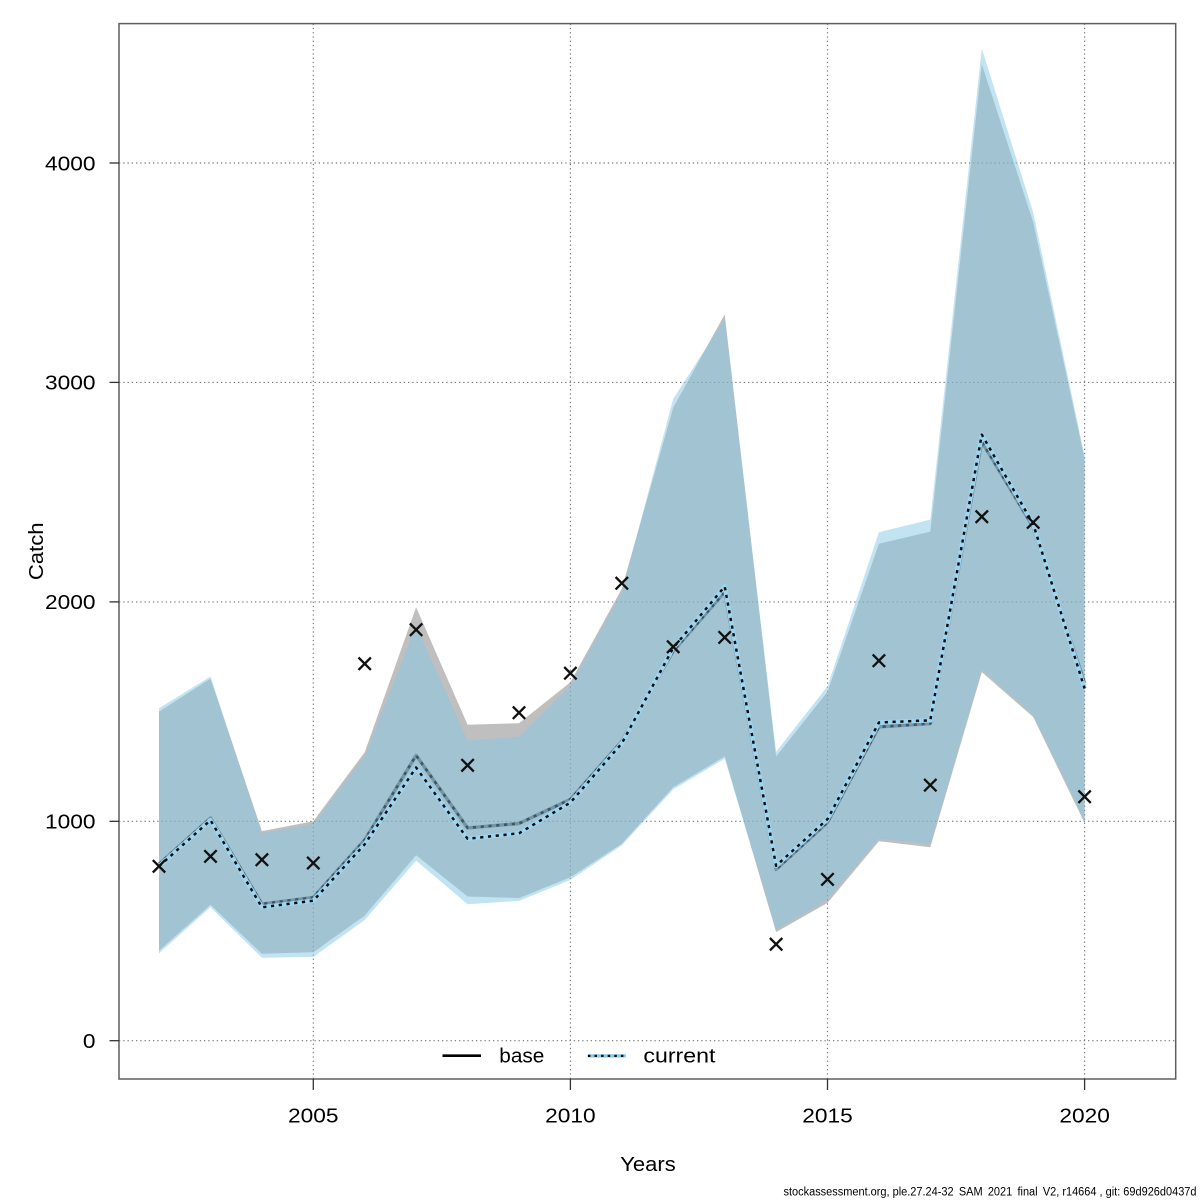 The height and width of the screenshot is (1200, 1200). Describe the element at coordinates (70, 603) in the screenshot. I see `svg-text: 2000` at that location.